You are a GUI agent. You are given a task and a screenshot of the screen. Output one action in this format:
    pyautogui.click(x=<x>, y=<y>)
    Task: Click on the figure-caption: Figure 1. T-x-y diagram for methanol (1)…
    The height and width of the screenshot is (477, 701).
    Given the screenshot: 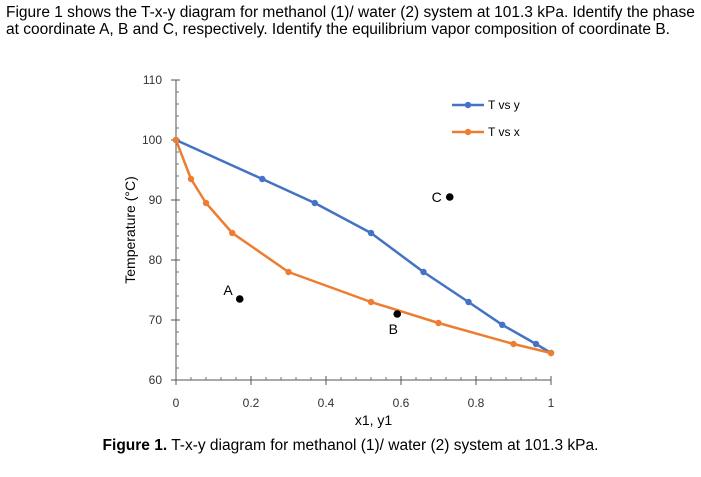 What is the action you would take?
    pyautogui.click(x=350, y=446)
    